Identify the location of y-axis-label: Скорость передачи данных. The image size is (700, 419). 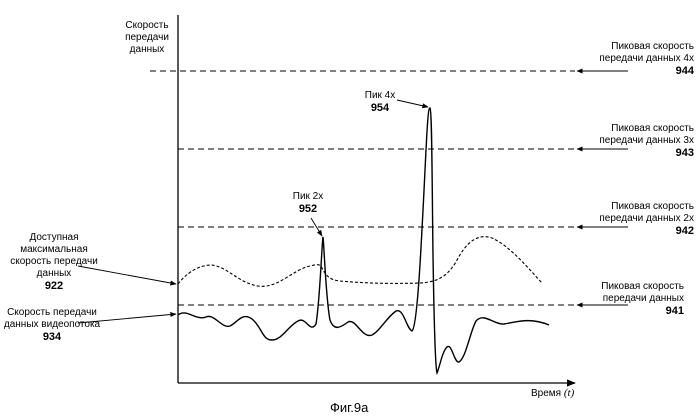
(147, 38).